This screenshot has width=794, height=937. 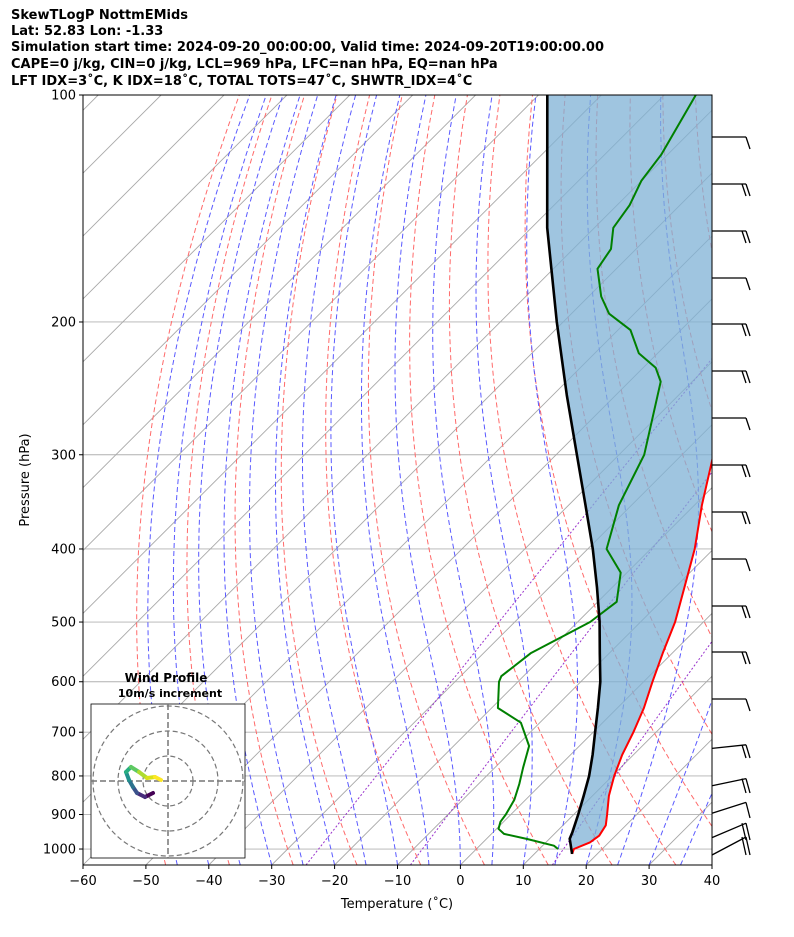 I want to click on x-tick-label: −60, so click(x=82, y=881).